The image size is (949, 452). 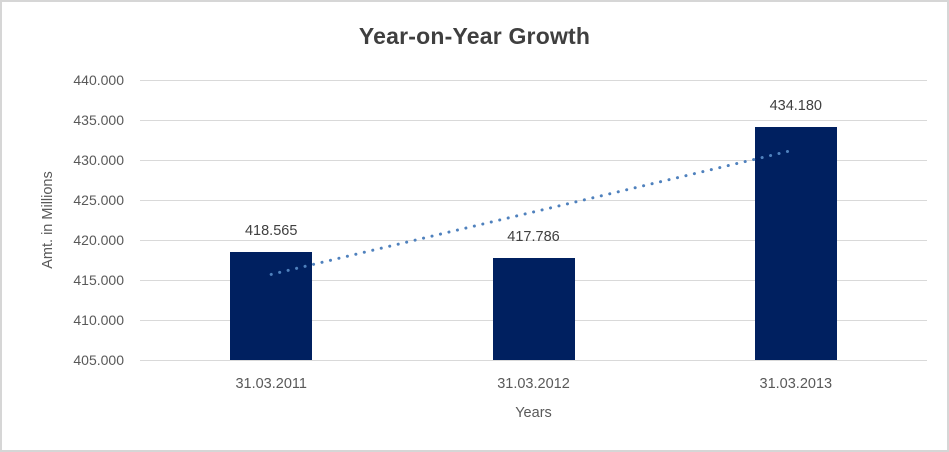 I want to click on y-tick-label: 440.000, so click(x=98, y=80).